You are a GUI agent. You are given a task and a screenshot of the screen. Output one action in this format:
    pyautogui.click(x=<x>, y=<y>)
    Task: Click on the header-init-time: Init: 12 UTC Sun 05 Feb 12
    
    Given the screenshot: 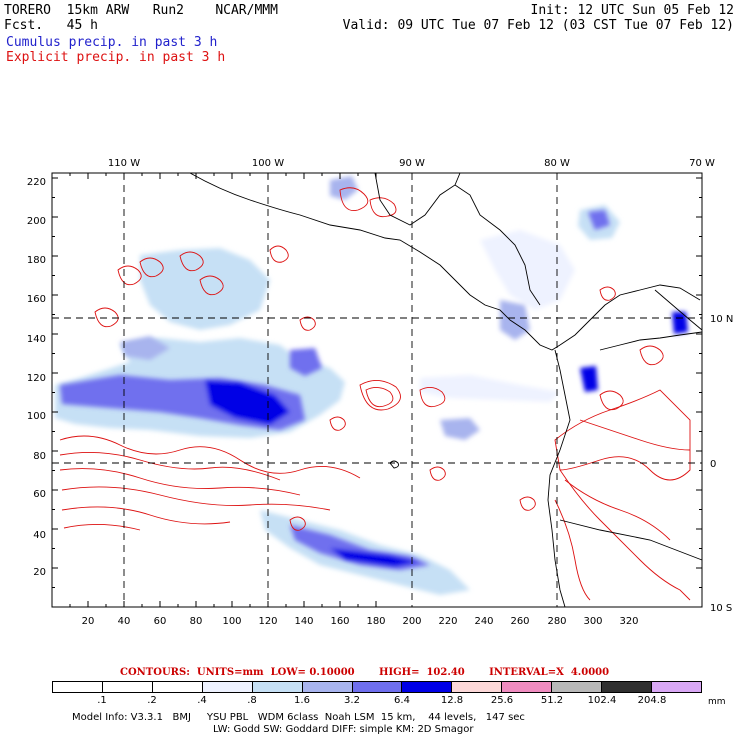 What is the action you would take?
    pyautogui.click(x=632, y=10)
    